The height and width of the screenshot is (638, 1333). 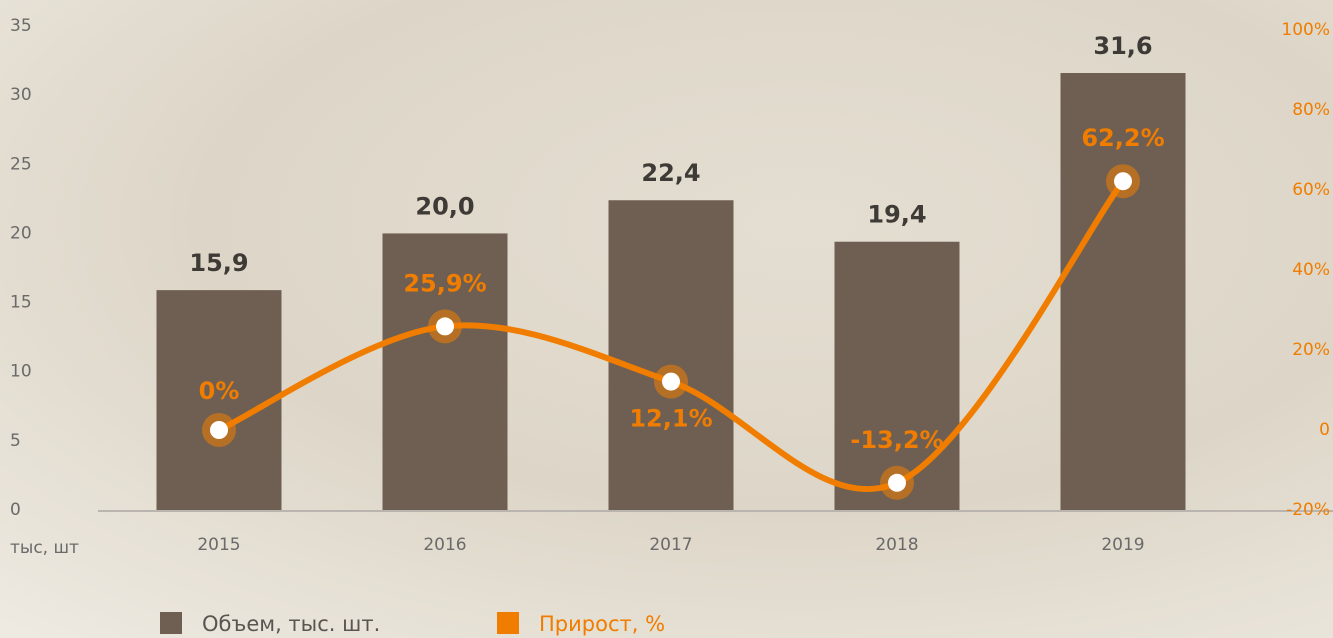 What do you see at coordinates (291, 624) in the screenshot?
I see `legend-label: Объем, тыс. шт.` at bounding box center [291, 624].